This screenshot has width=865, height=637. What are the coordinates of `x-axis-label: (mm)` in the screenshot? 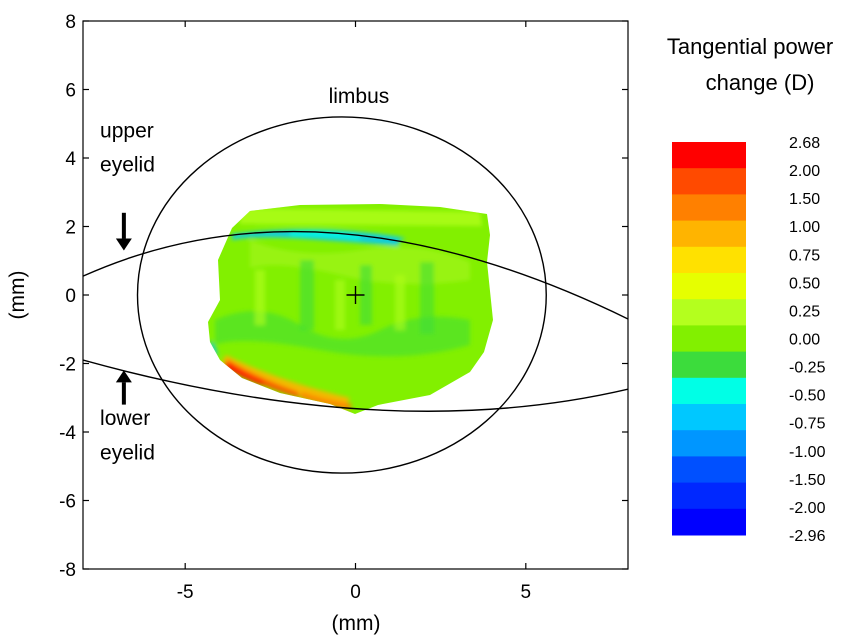 It's located at (356, 623).